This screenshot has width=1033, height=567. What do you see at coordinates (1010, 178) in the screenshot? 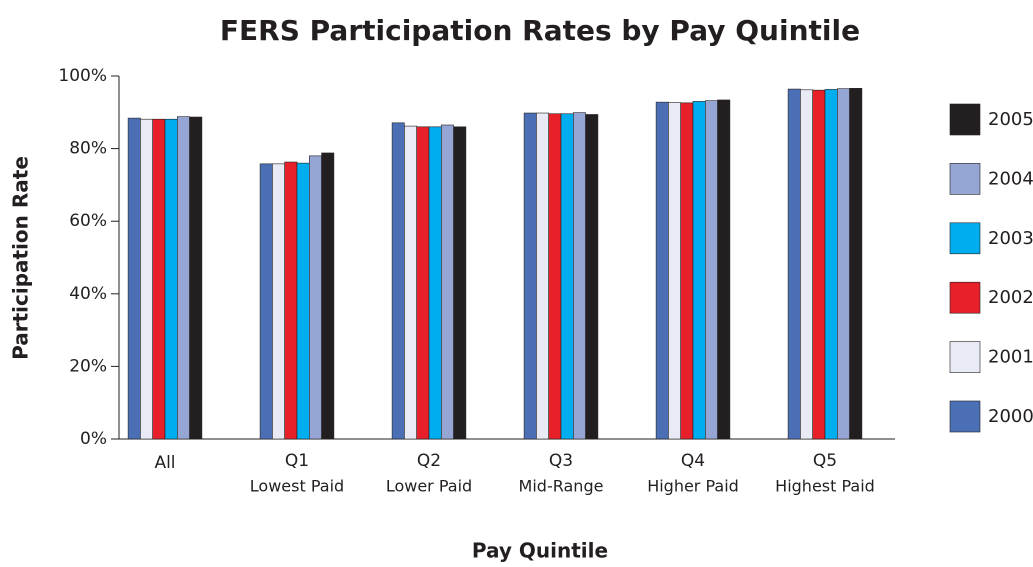
I see `legend-label: 2004` at bounding box center [1010, 178].